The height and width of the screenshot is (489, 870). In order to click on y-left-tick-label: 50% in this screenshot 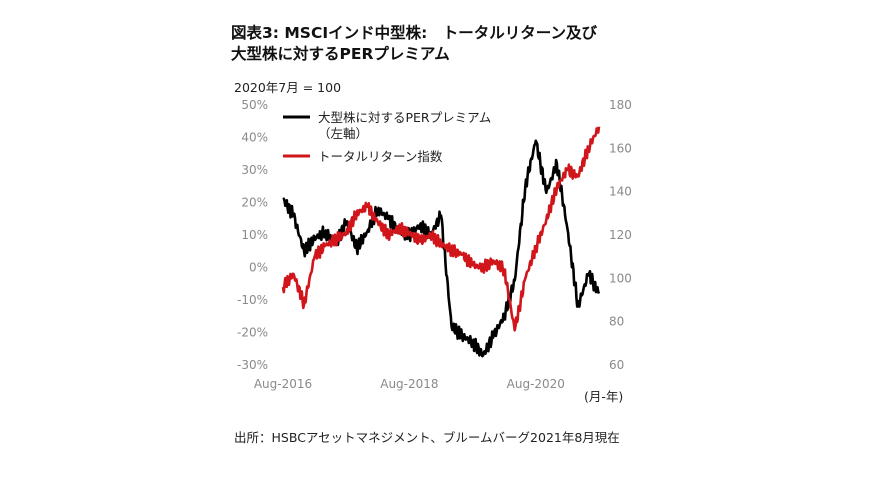, I will do `click(254, 105)`.